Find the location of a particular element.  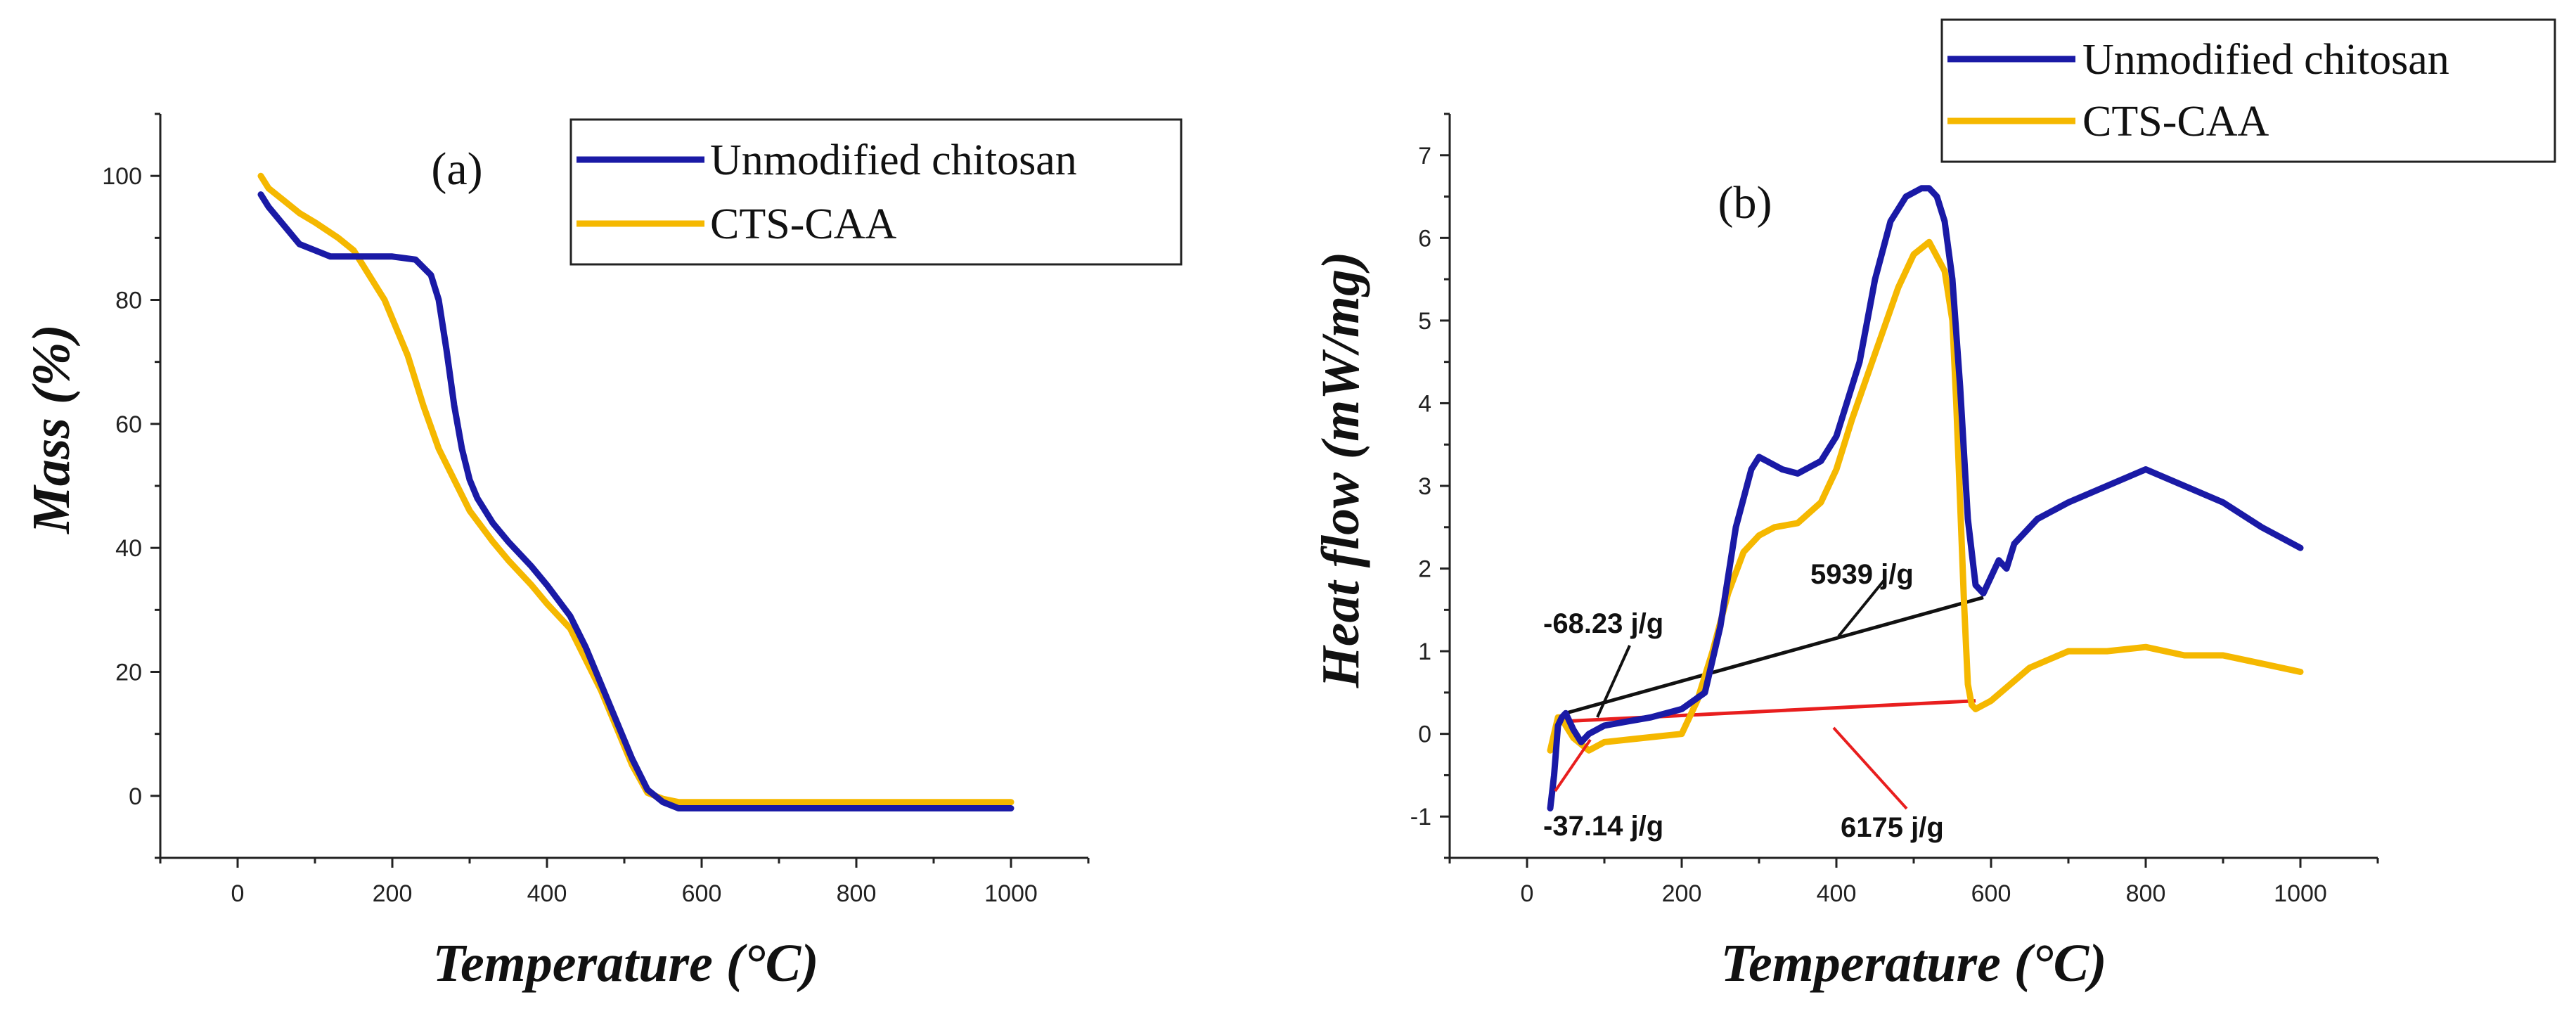

annotation-6175: 6175 j/g is located at coordinates (1892, 827).